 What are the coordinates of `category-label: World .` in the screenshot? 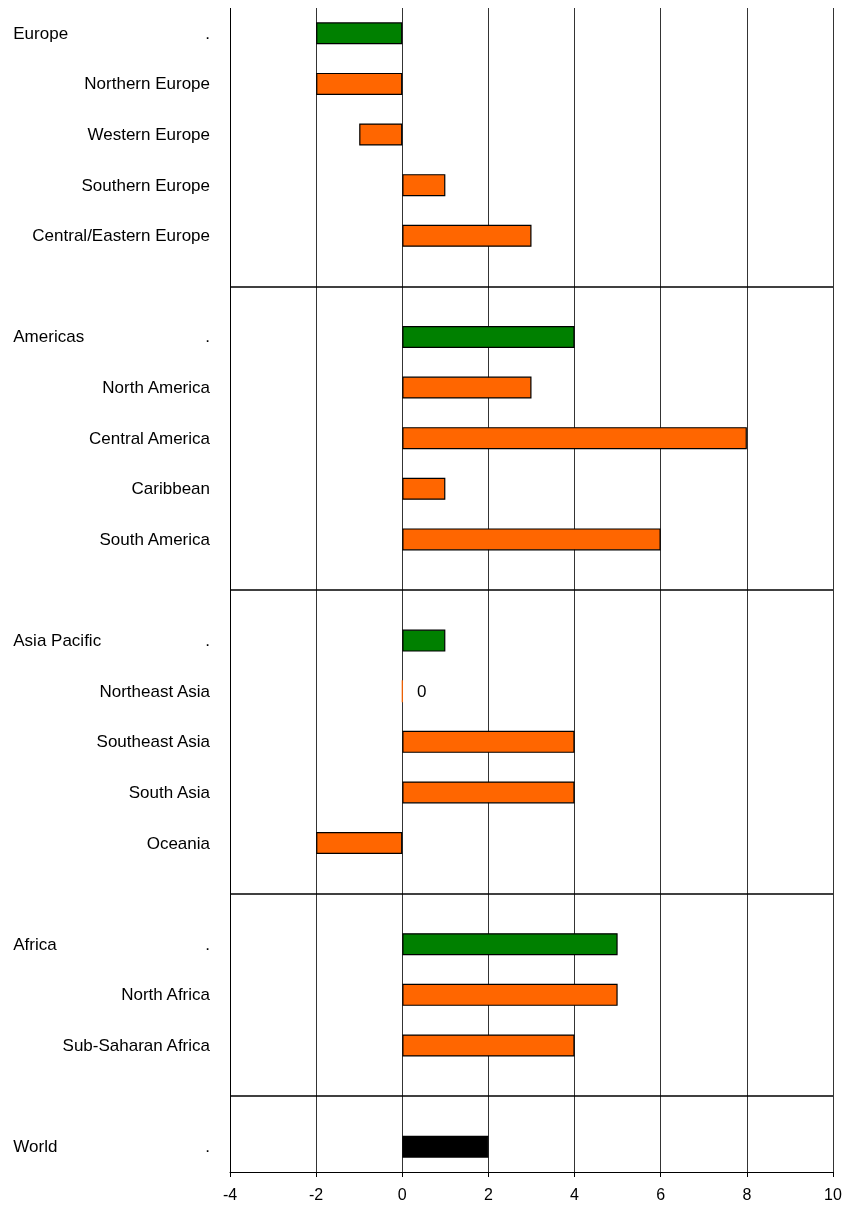 It's located at (111, 1147).